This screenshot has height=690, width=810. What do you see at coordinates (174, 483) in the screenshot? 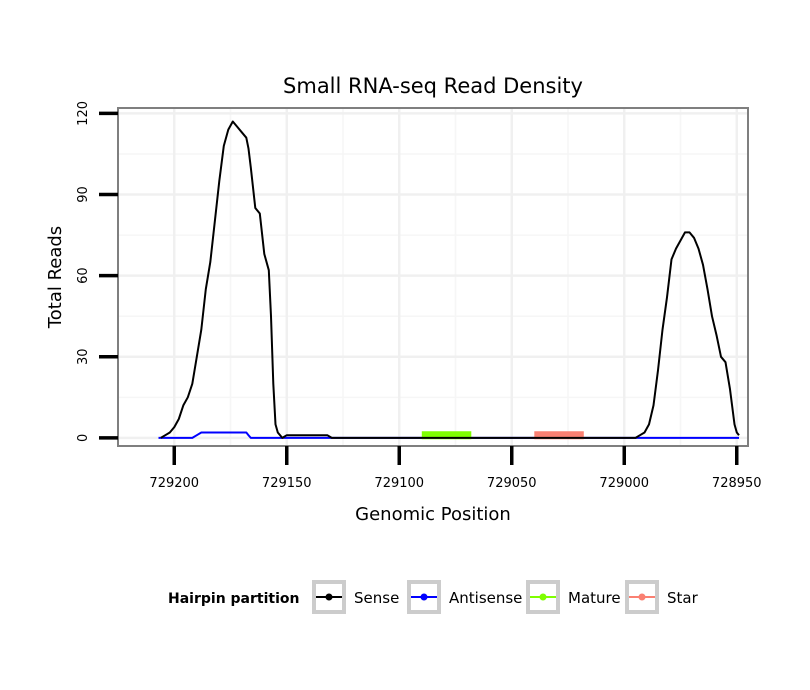
I see `x-tick-label: 729200` at bounding box center [174, 483].